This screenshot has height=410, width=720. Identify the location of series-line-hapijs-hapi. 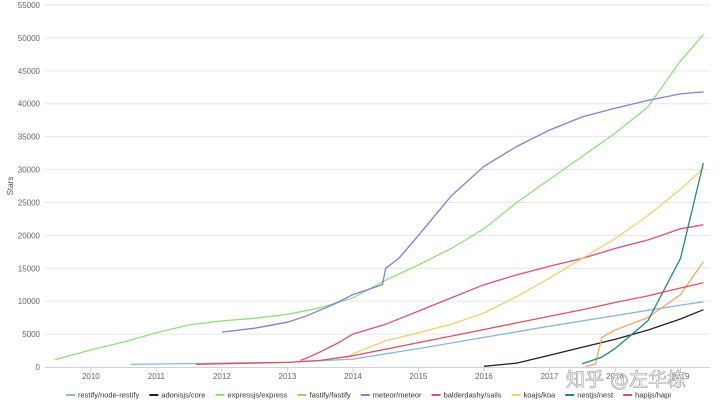
(449, 324).